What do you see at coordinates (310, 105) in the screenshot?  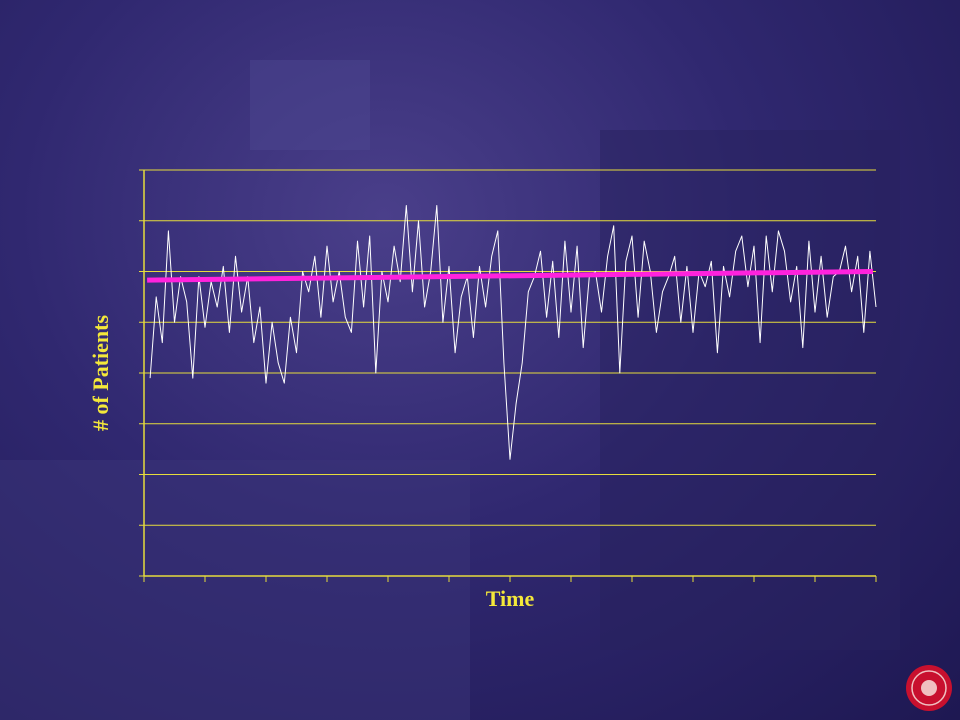 I see `backdrop` at bounding box center [310, 105].